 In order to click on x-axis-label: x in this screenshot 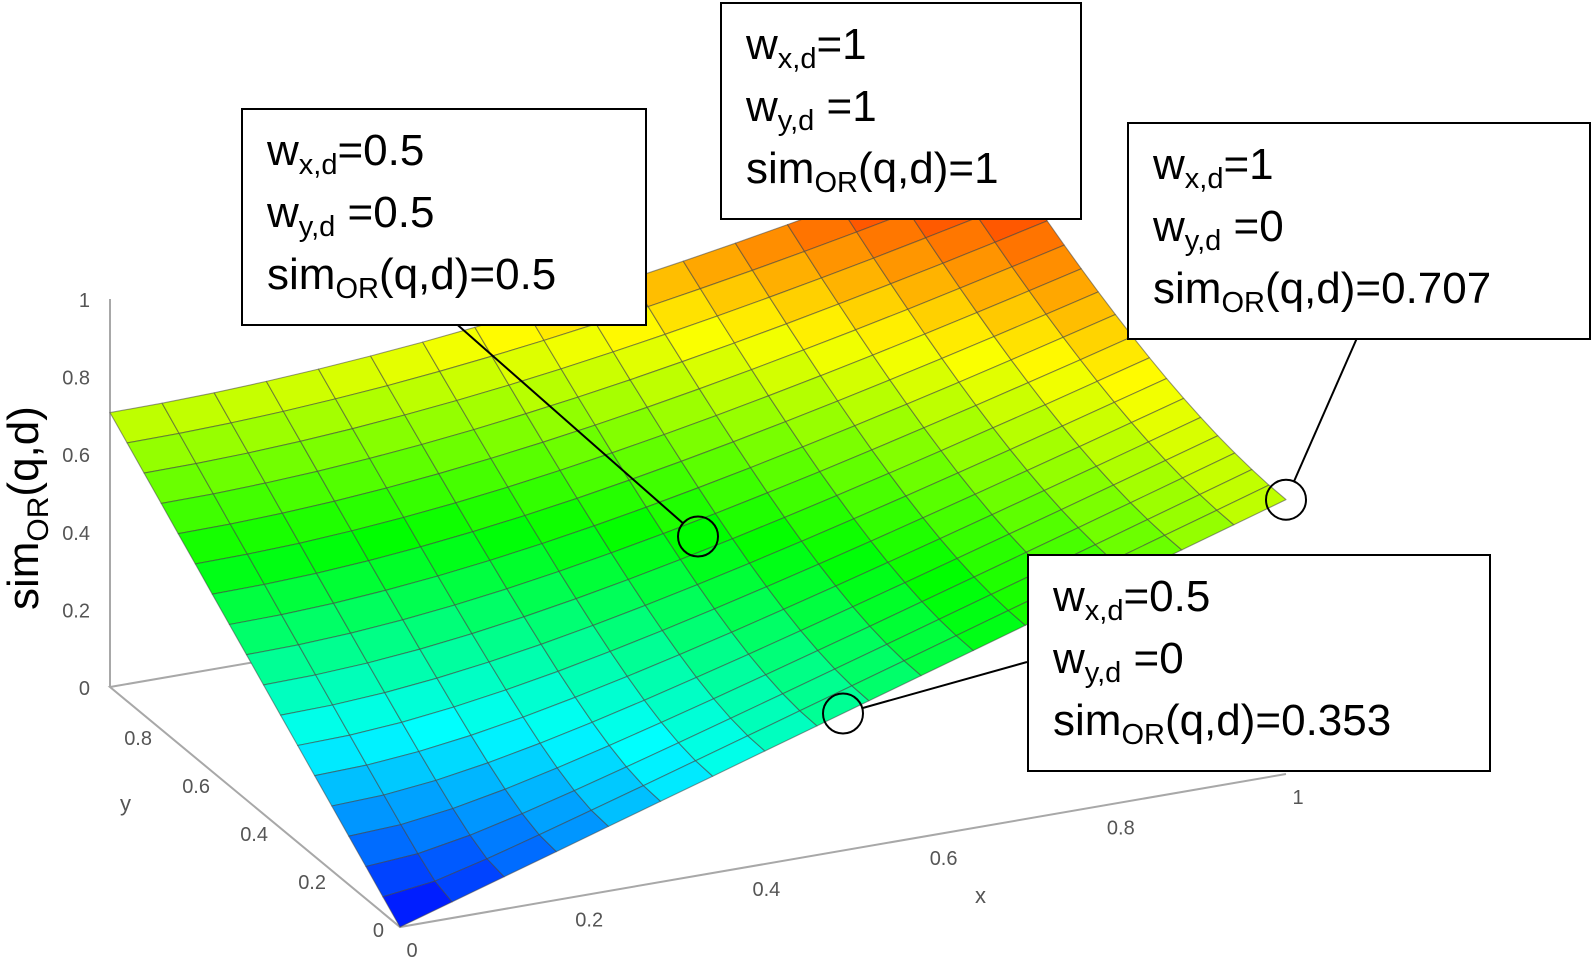, I will do `click(980, 895)`.